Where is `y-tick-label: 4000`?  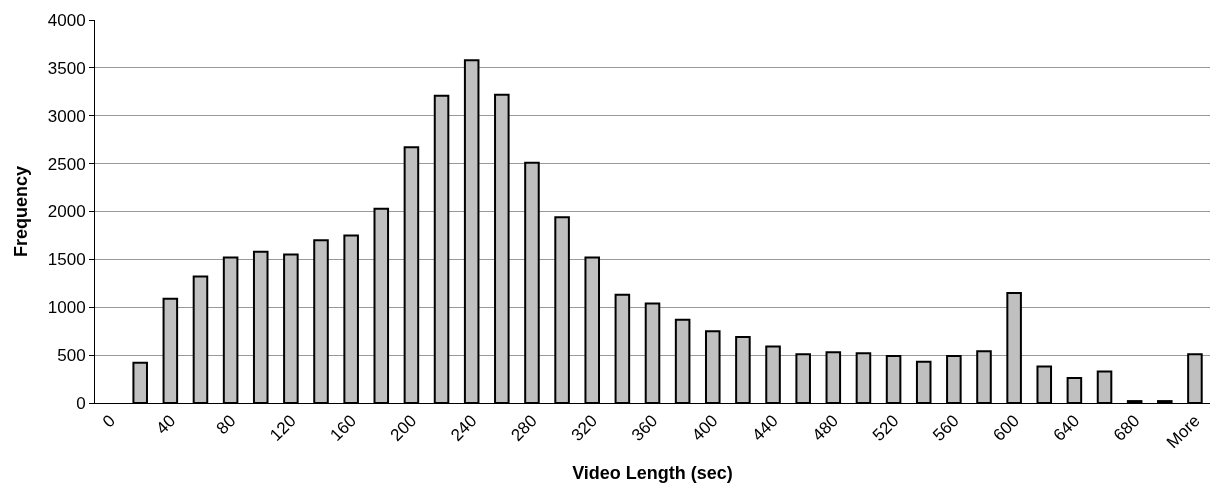
y-tick-label: 4000 is located at coordinates (66, 20).